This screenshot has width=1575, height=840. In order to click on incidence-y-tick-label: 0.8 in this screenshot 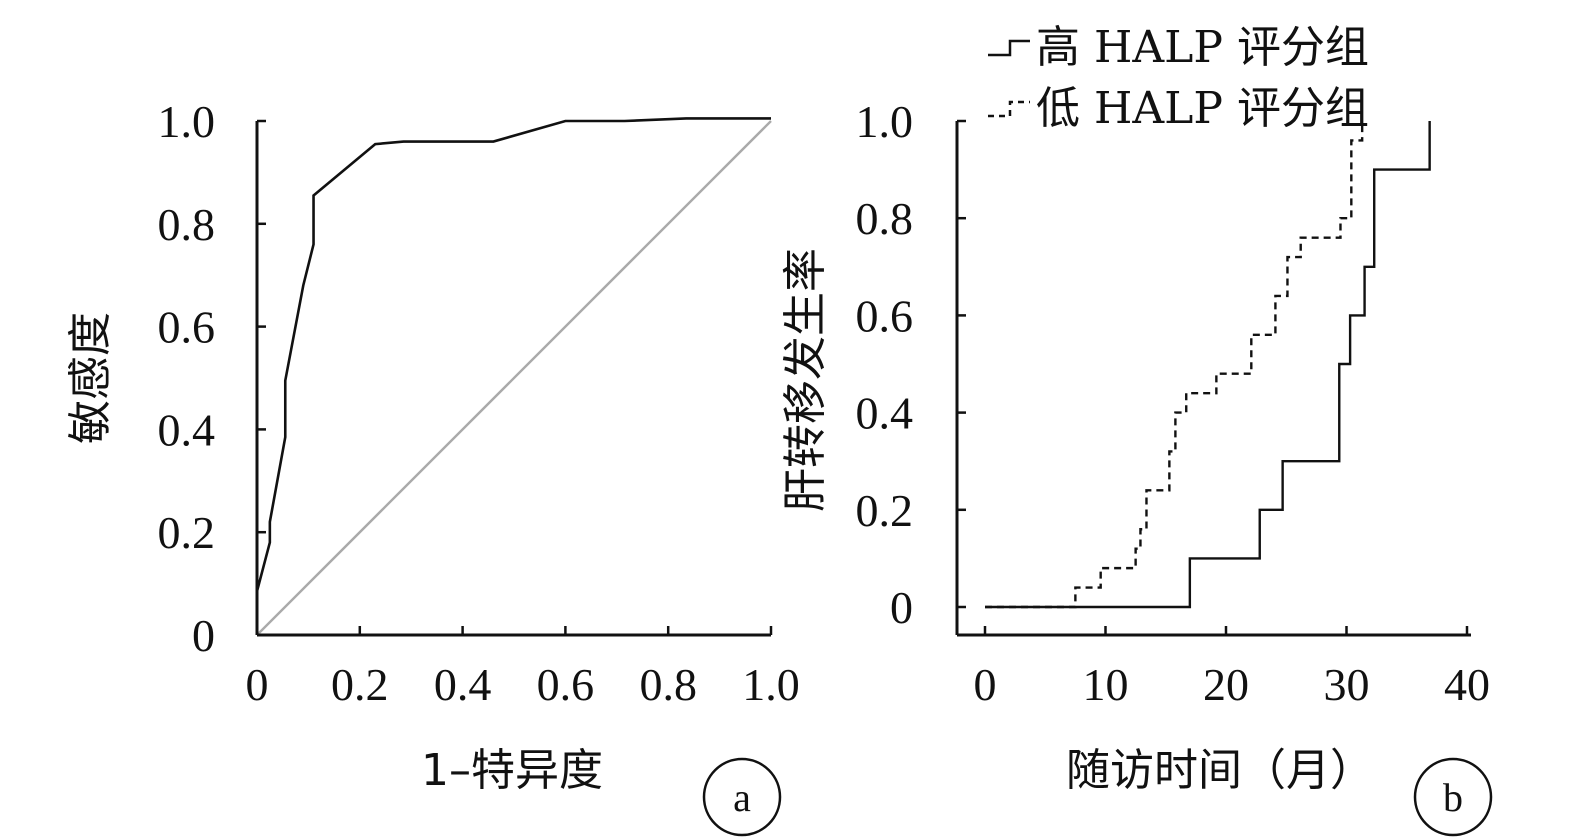, I will do `click(885, 218)`.